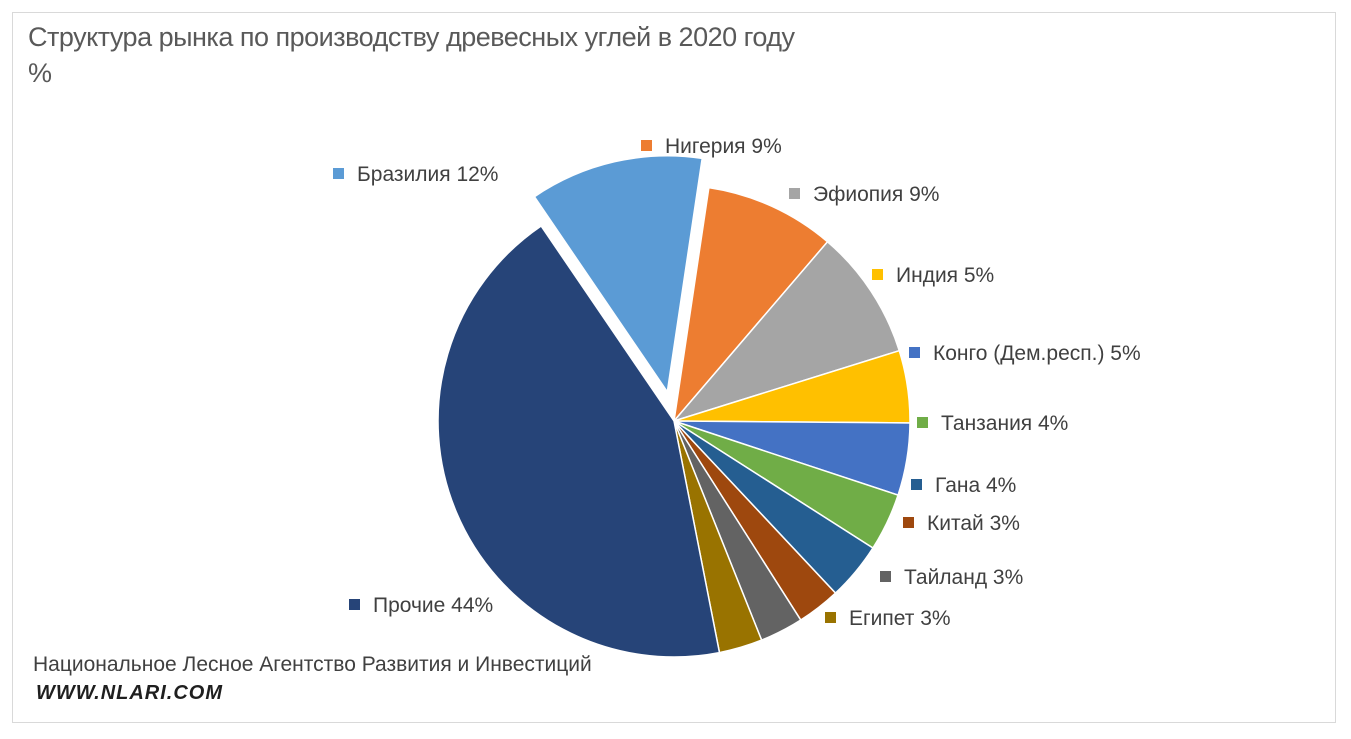  Describe the element at coordinates (433, 605) in the screenshot. I see `label-text-прочие: Прочие 44%` at that location.